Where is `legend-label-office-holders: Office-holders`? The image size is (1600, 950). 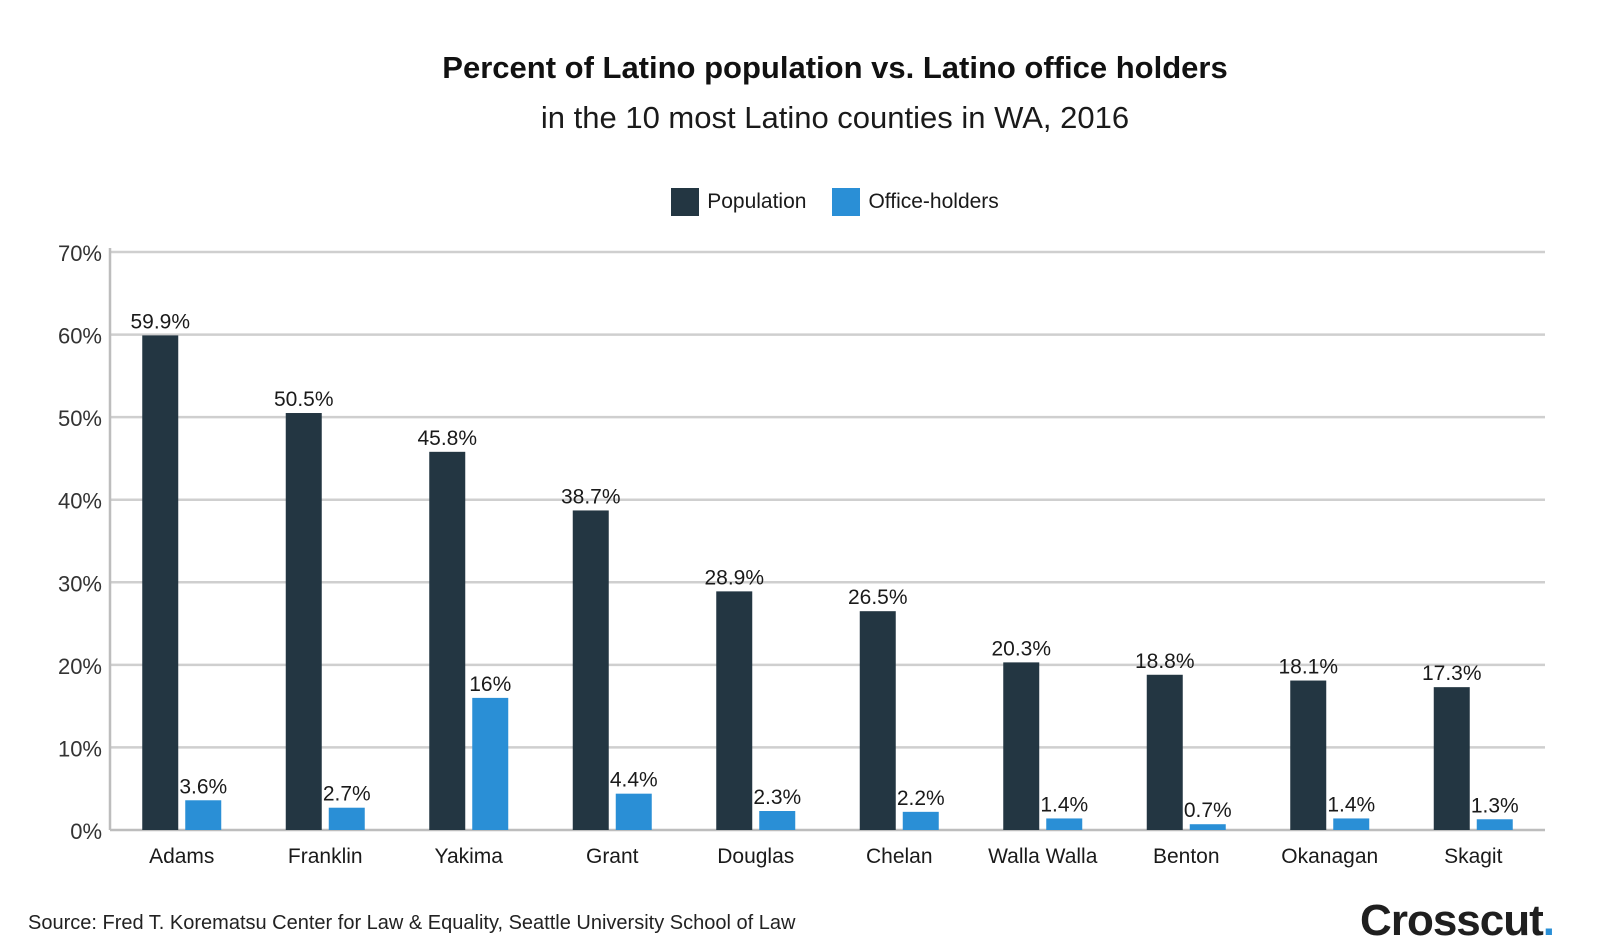 legend-label-office-holders: Office-holders is located at coordinates (933, 201).